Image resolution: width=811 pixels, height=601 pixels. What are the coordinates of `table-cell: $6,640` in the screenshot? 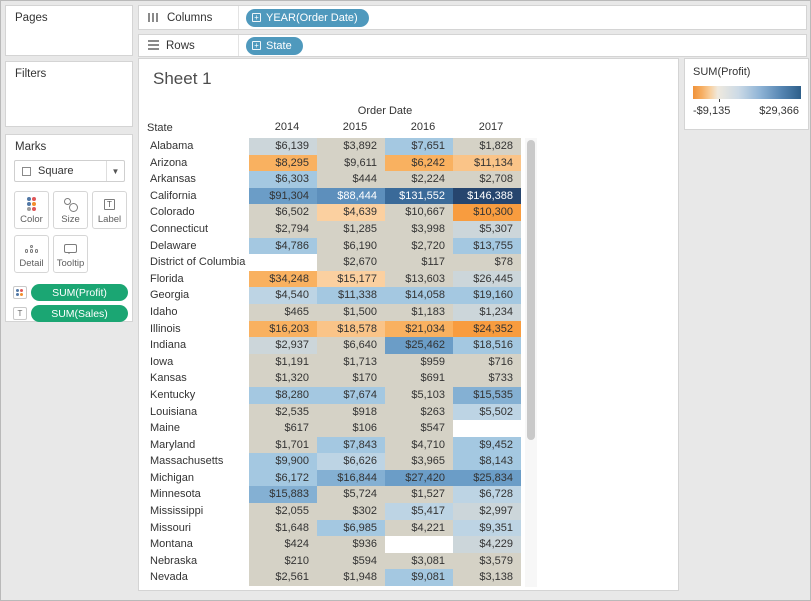 It's located at (351, 345).